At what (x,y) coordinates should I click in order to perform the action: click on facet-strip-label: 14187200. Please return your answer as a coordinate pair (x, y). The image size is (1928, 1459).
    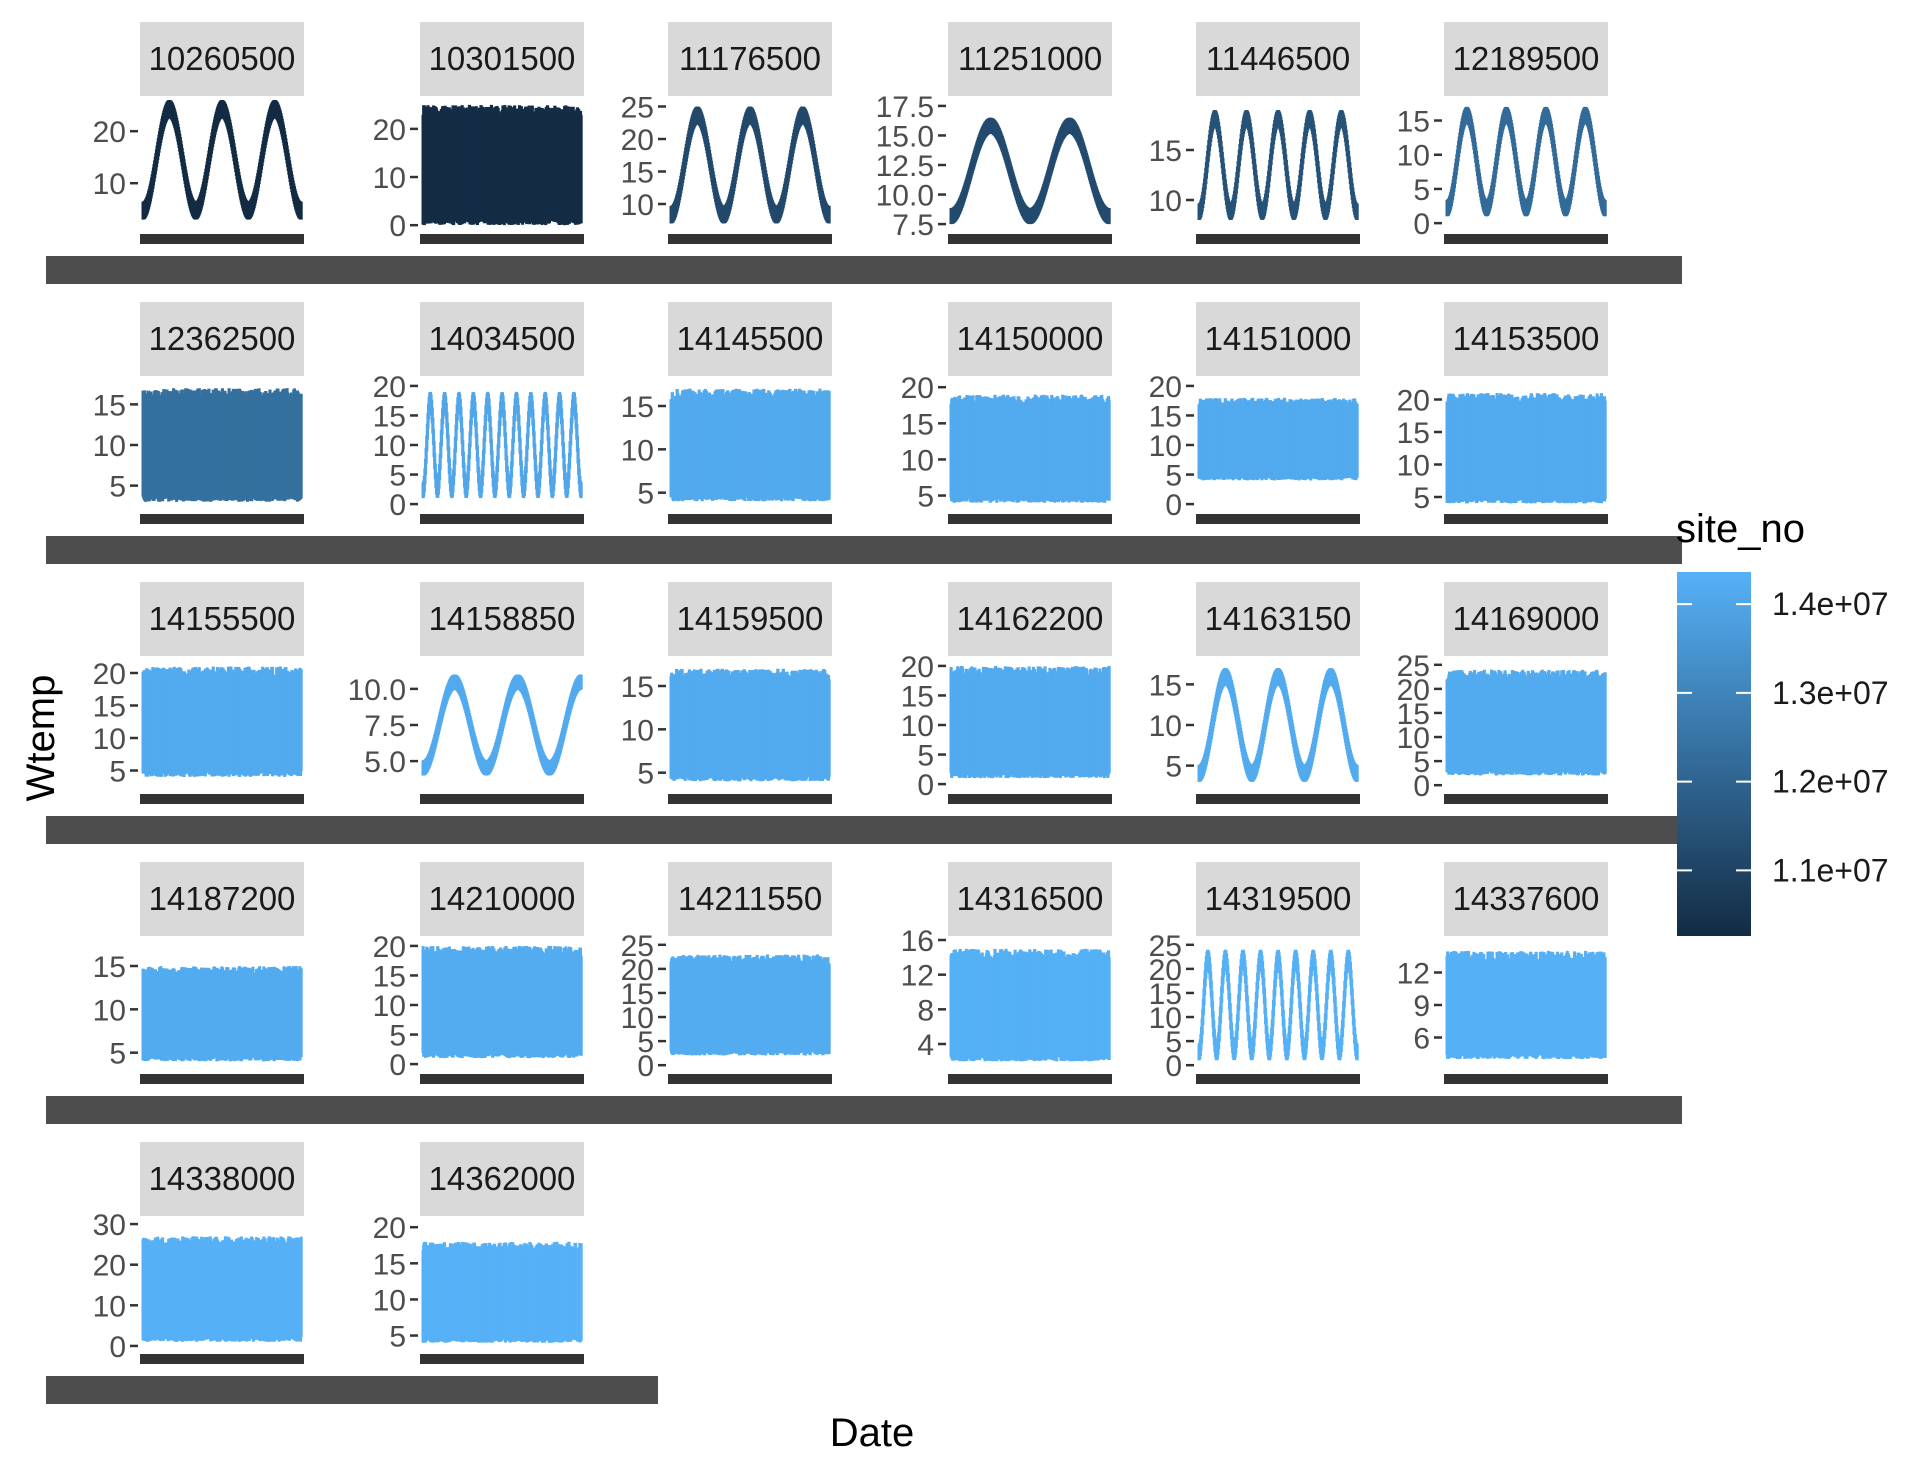
    Looking at the image, I should click on (222, 898).